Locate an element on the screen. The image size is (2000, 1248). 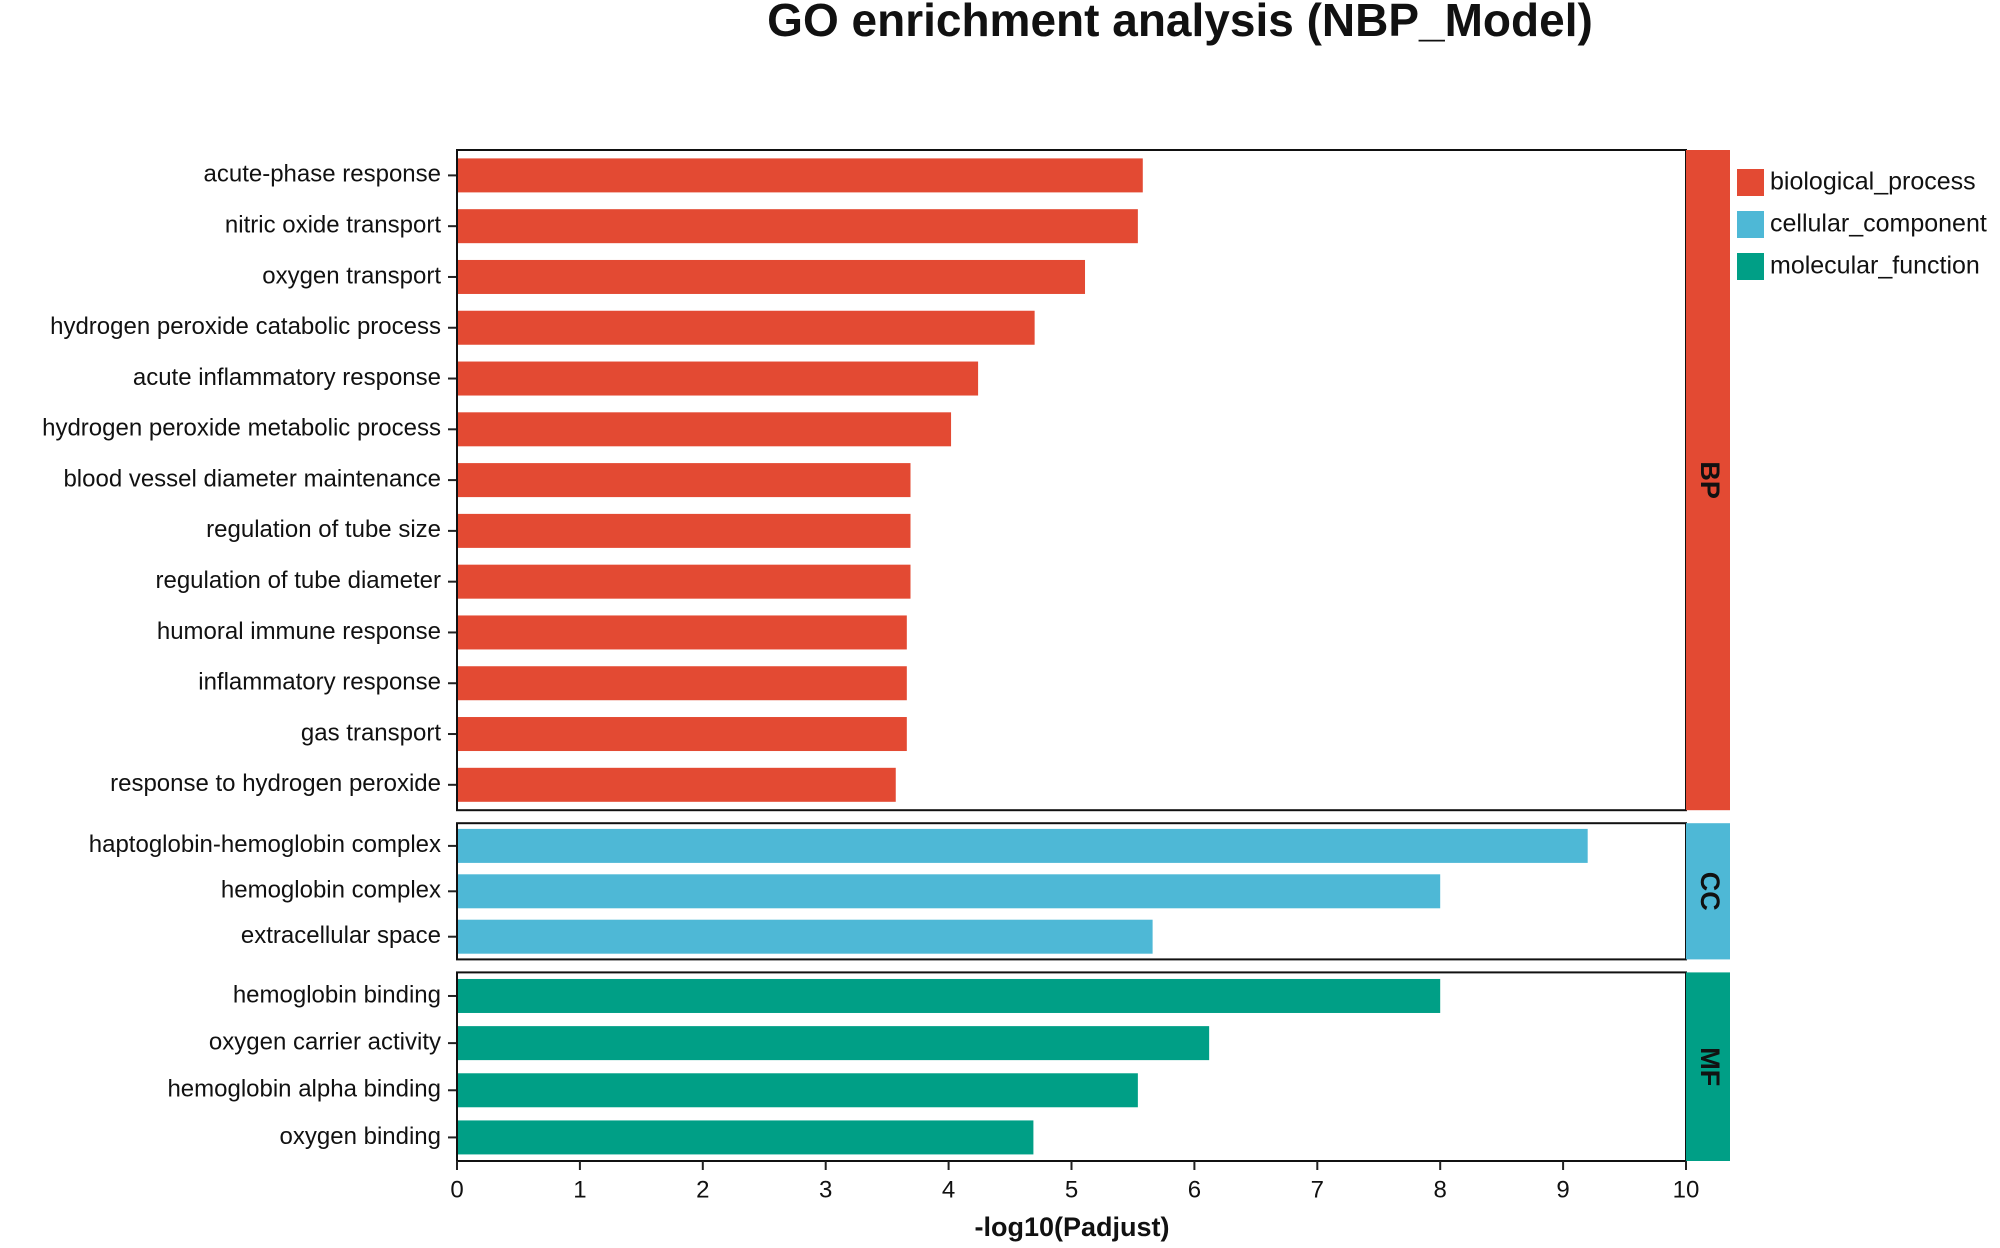
y-tick-label: hemoglobin binding is located at coordinates (337, 994).